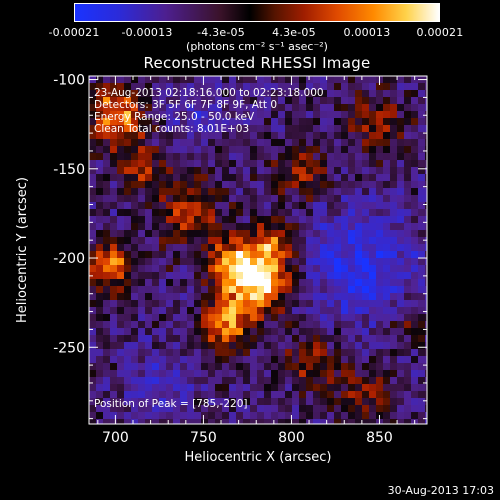 The width and height of the screenshot is (500, 500). Describe the element at coordinates (367, 32) in the screenshot. I see `colorbar-tick-label: 0.00013` at that location.